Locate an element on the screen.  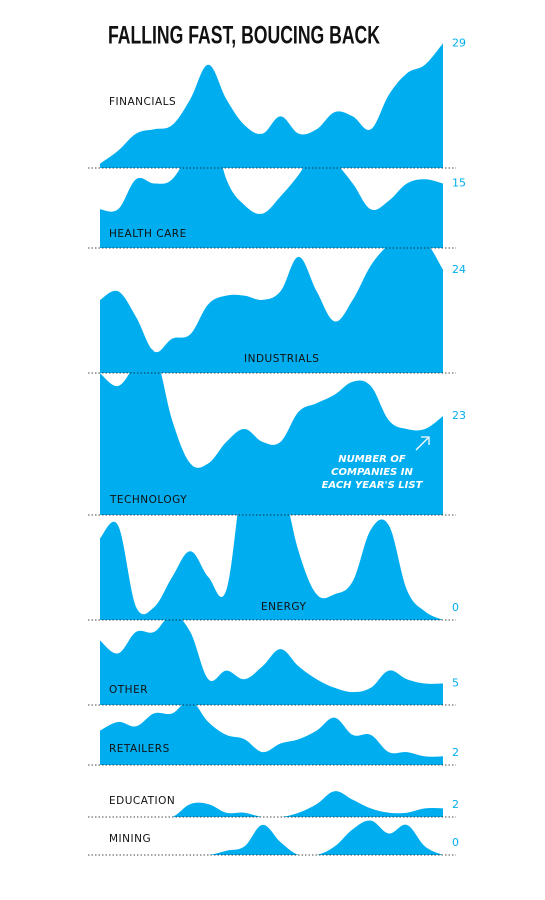
series-label: HEALTH CARE is located at coordinates (148, 234).